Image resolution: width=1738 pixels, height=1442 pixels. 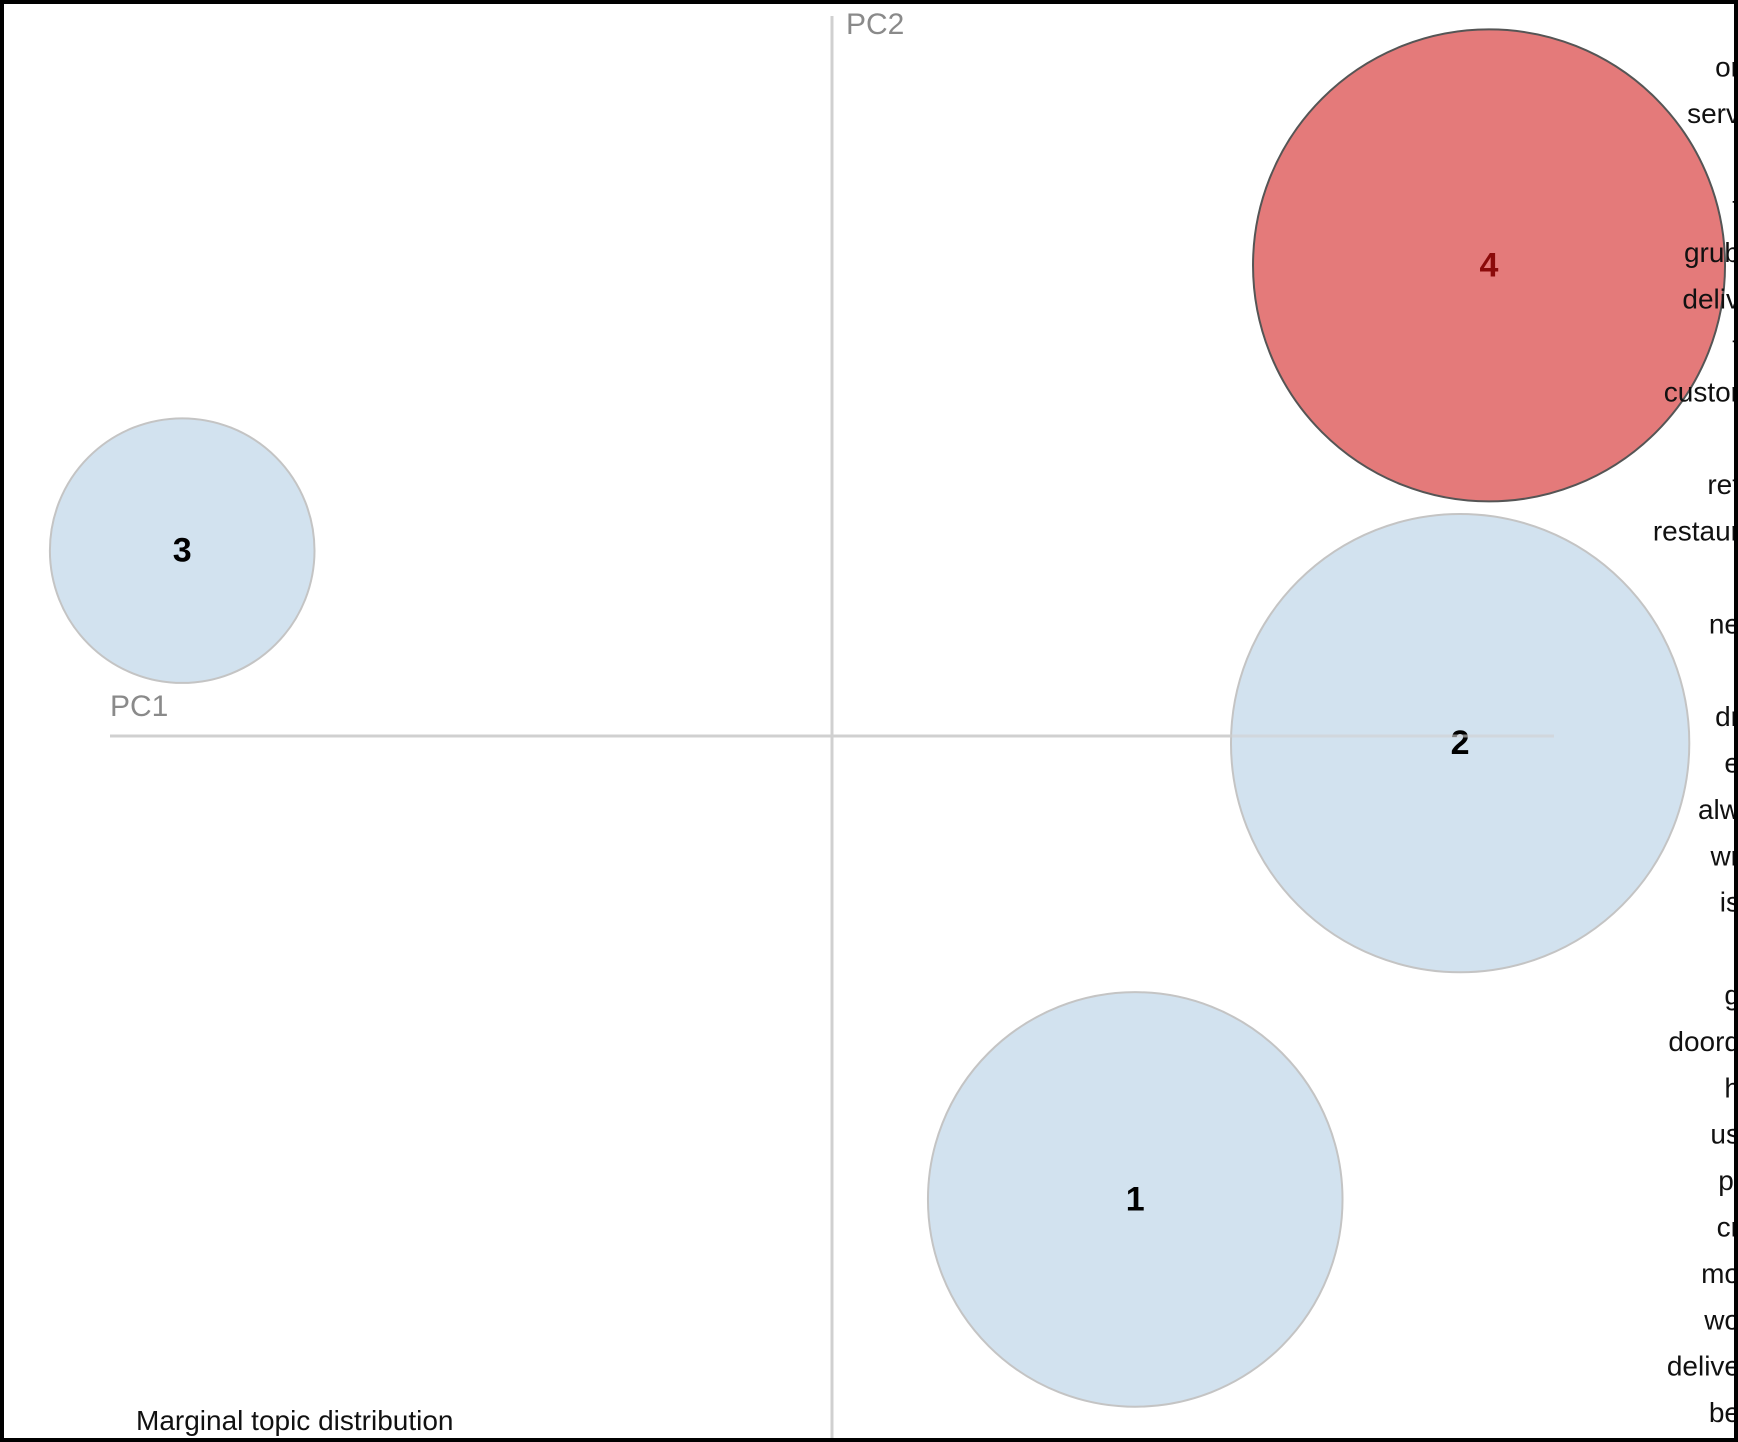 What do you see at coordinates (1726, 716) in the screenshot?
I see `term-label: dr` at bounding box center [1726, 716].